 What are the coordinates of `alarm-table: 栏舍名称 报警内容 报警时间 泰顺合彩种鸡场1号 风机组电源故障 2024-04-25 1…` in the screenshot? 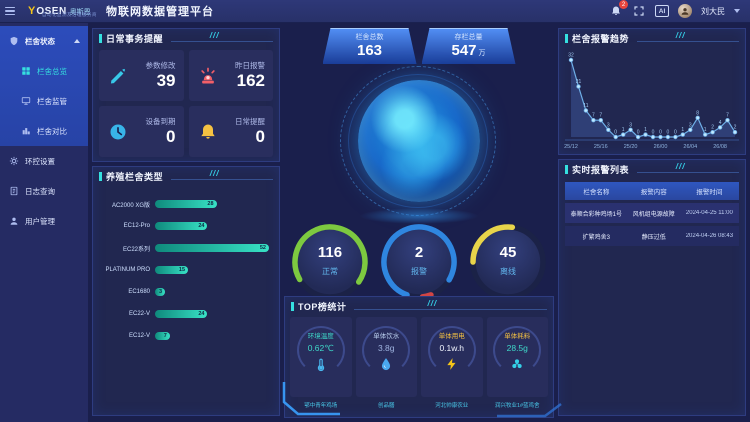 It's located at (652, 214).